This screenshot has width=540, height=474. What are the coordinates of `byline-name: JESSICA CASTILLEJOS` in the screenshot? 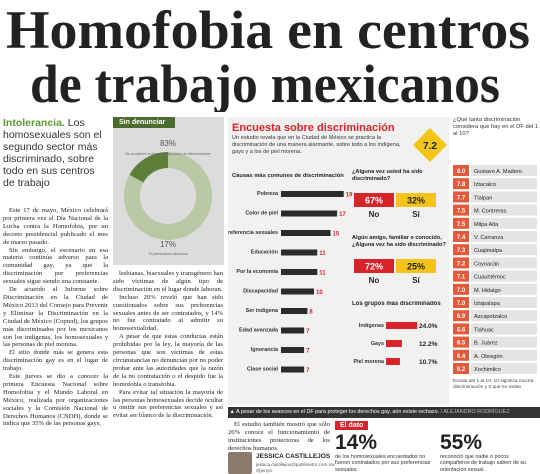 It's located at (293, 456).